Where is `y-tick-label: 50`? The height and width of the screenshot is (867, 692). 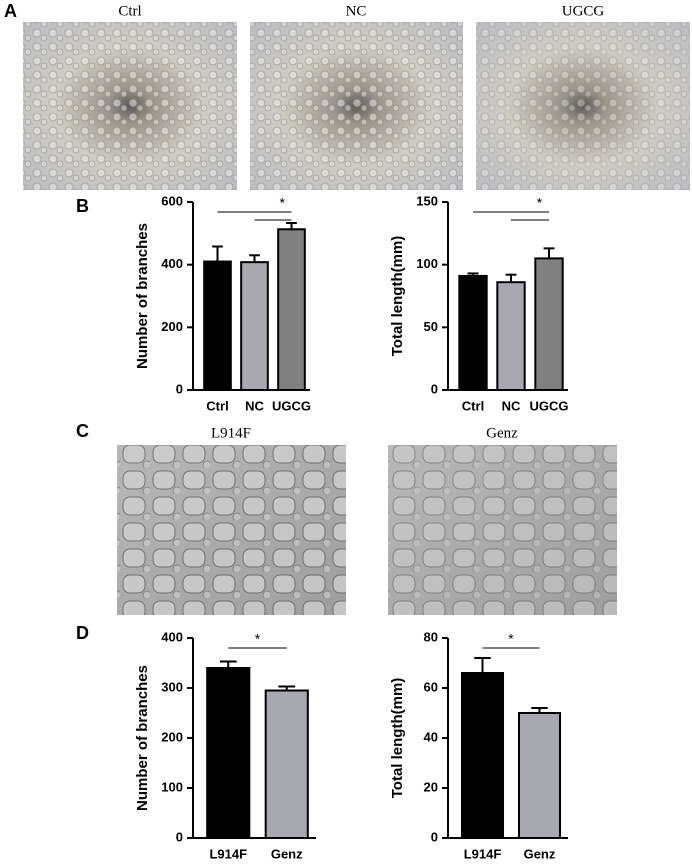 y-tick-label: 50 is located at coordinates (431, 326).